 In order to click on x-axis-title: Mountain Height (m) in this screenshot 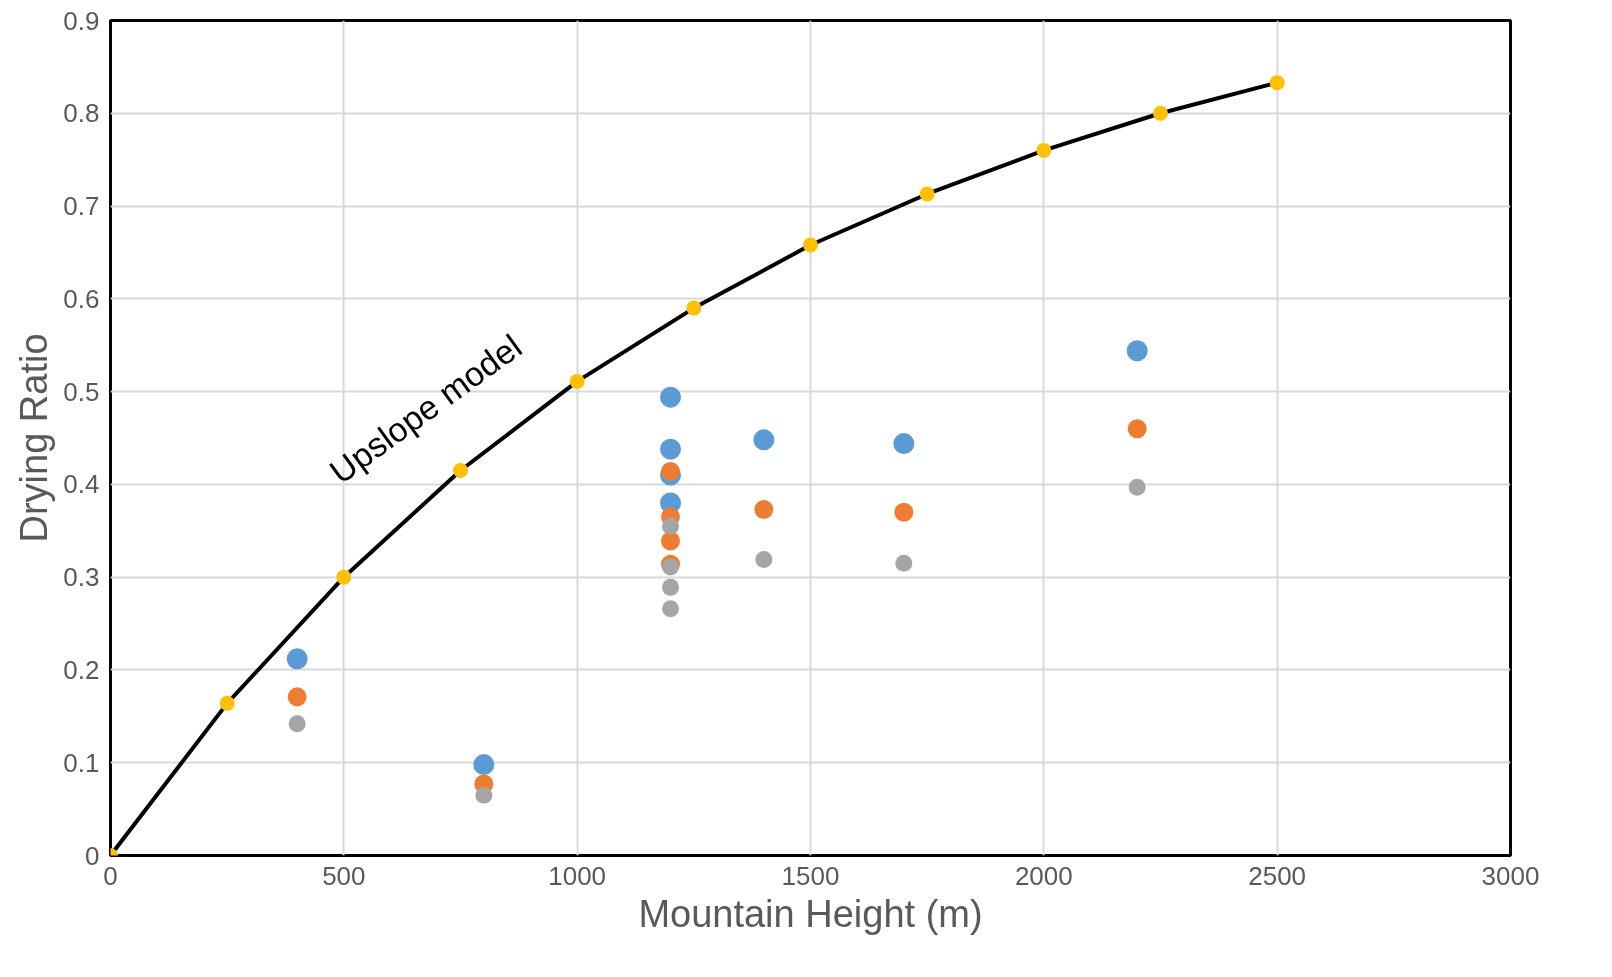, I will do `click(810, 913)`.